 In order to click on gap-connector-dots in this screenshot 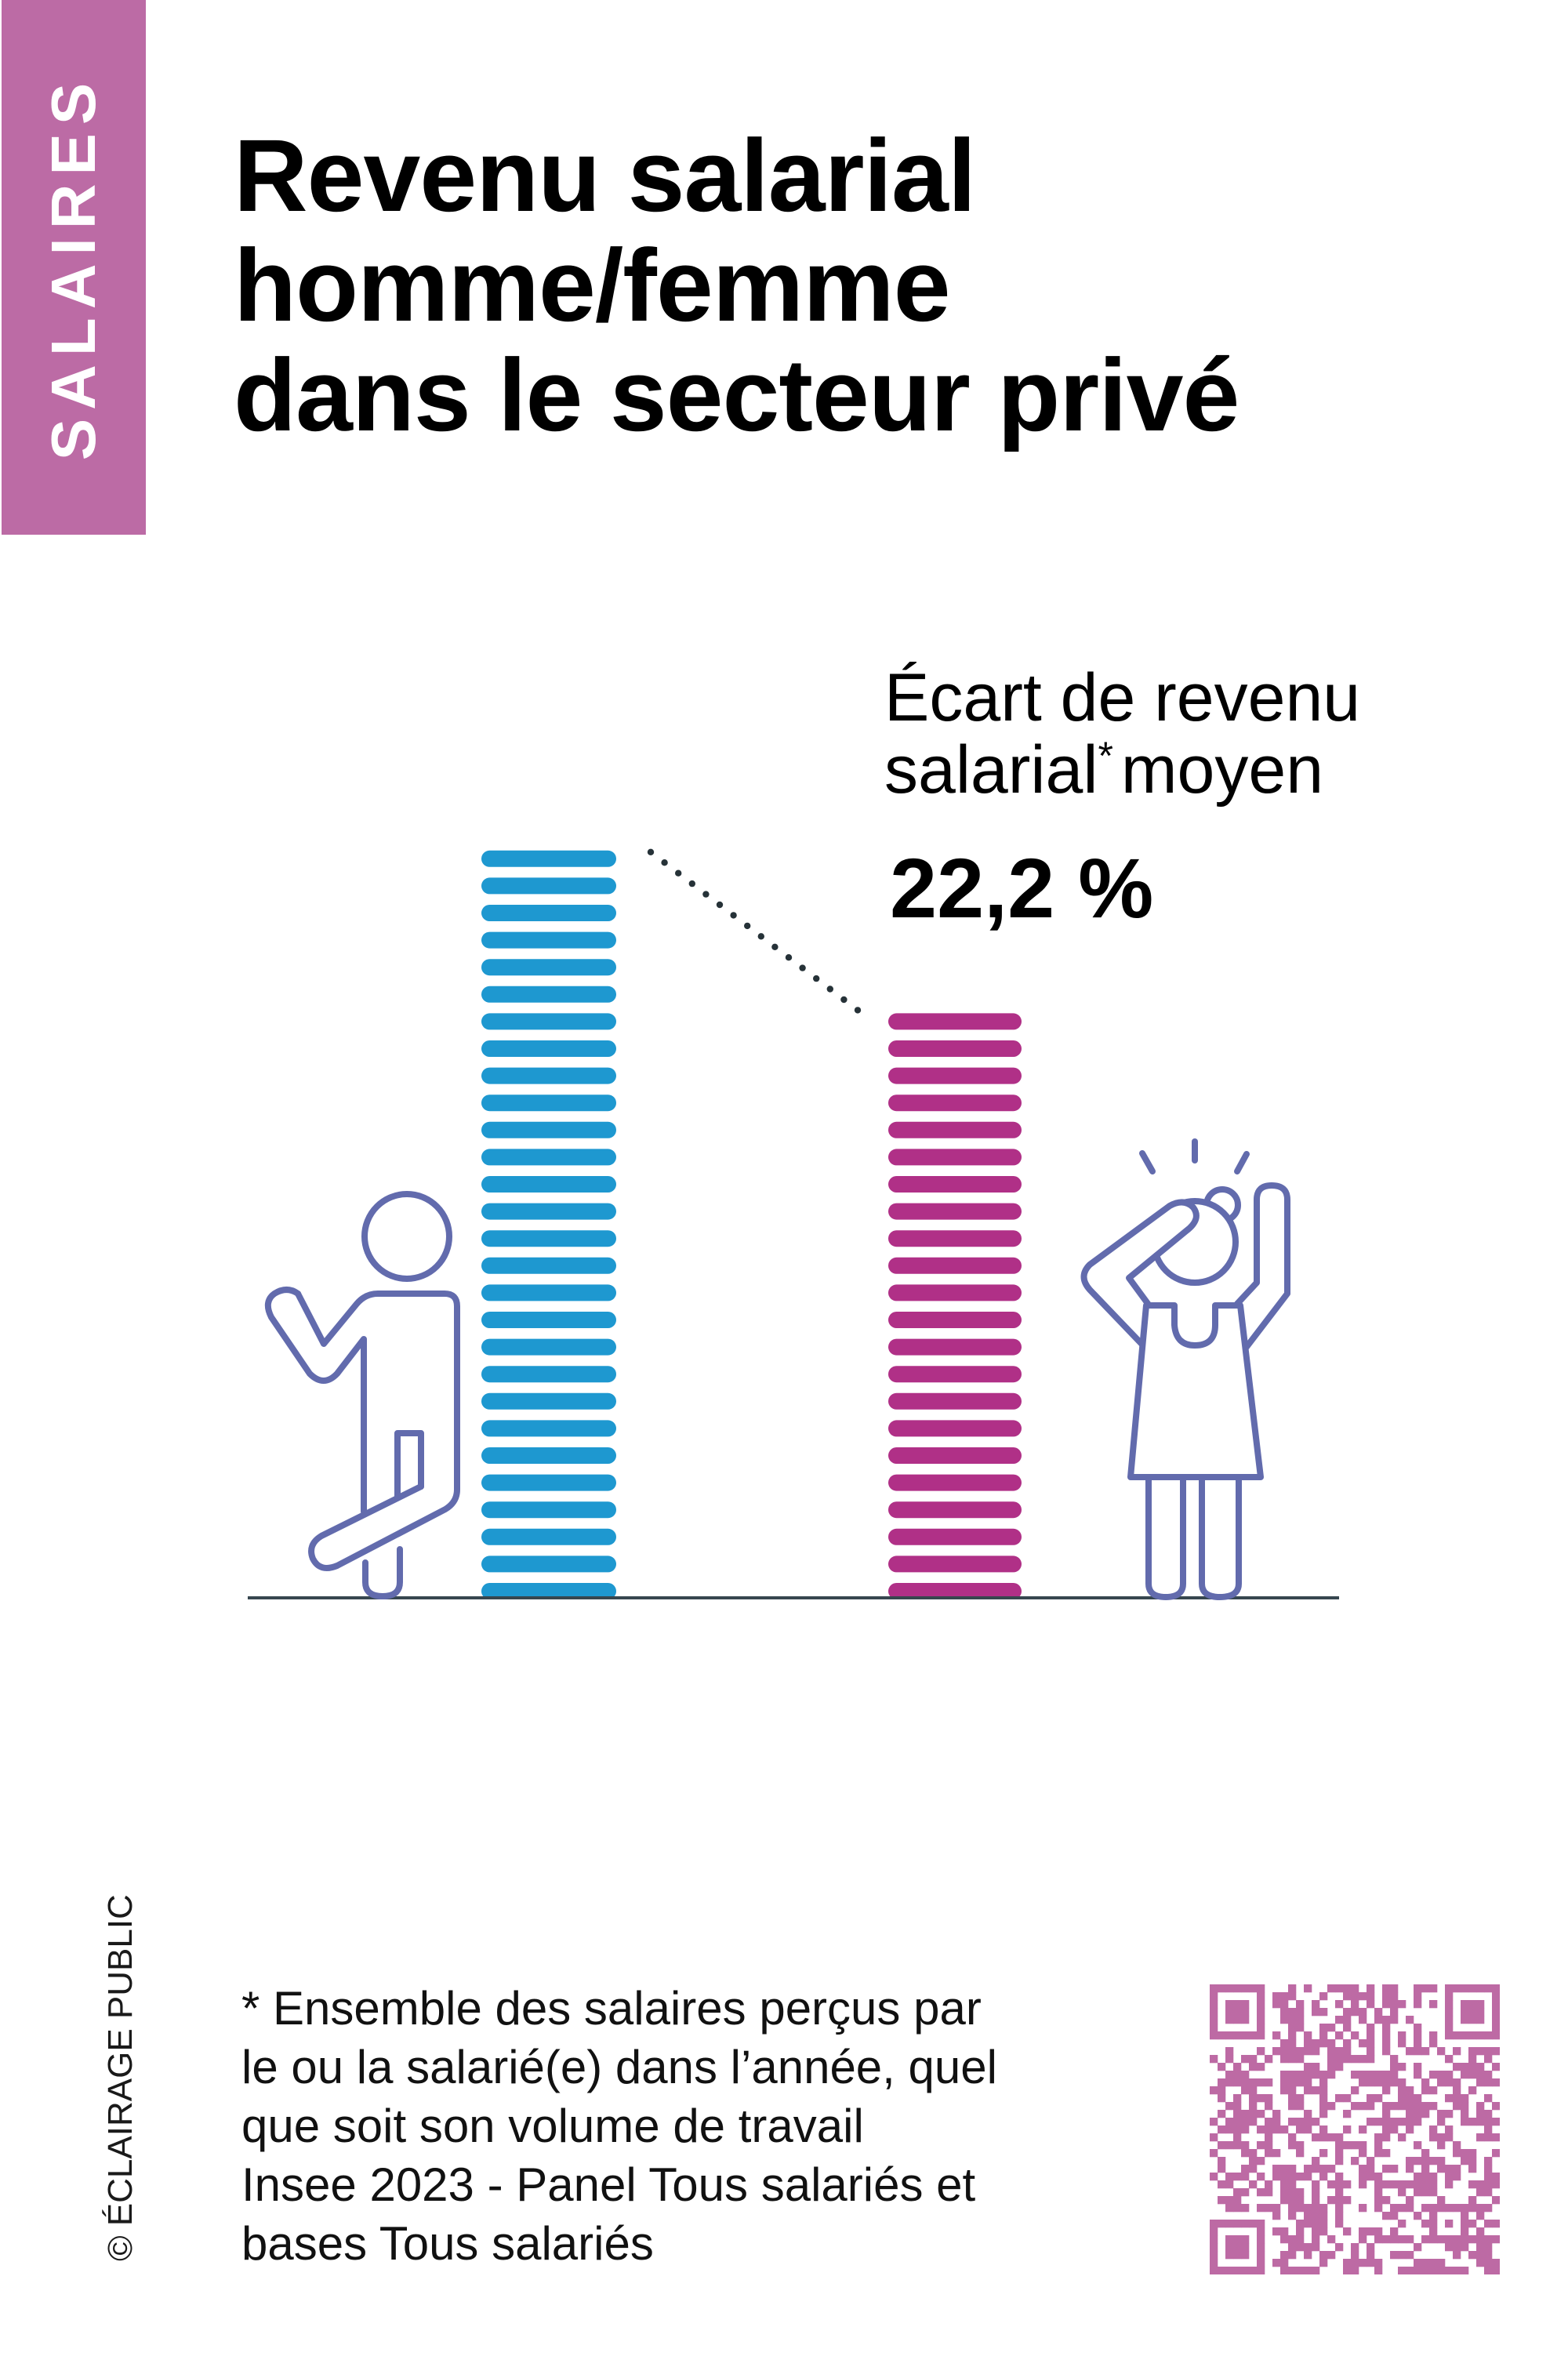, I will do `click(754, 931)`.